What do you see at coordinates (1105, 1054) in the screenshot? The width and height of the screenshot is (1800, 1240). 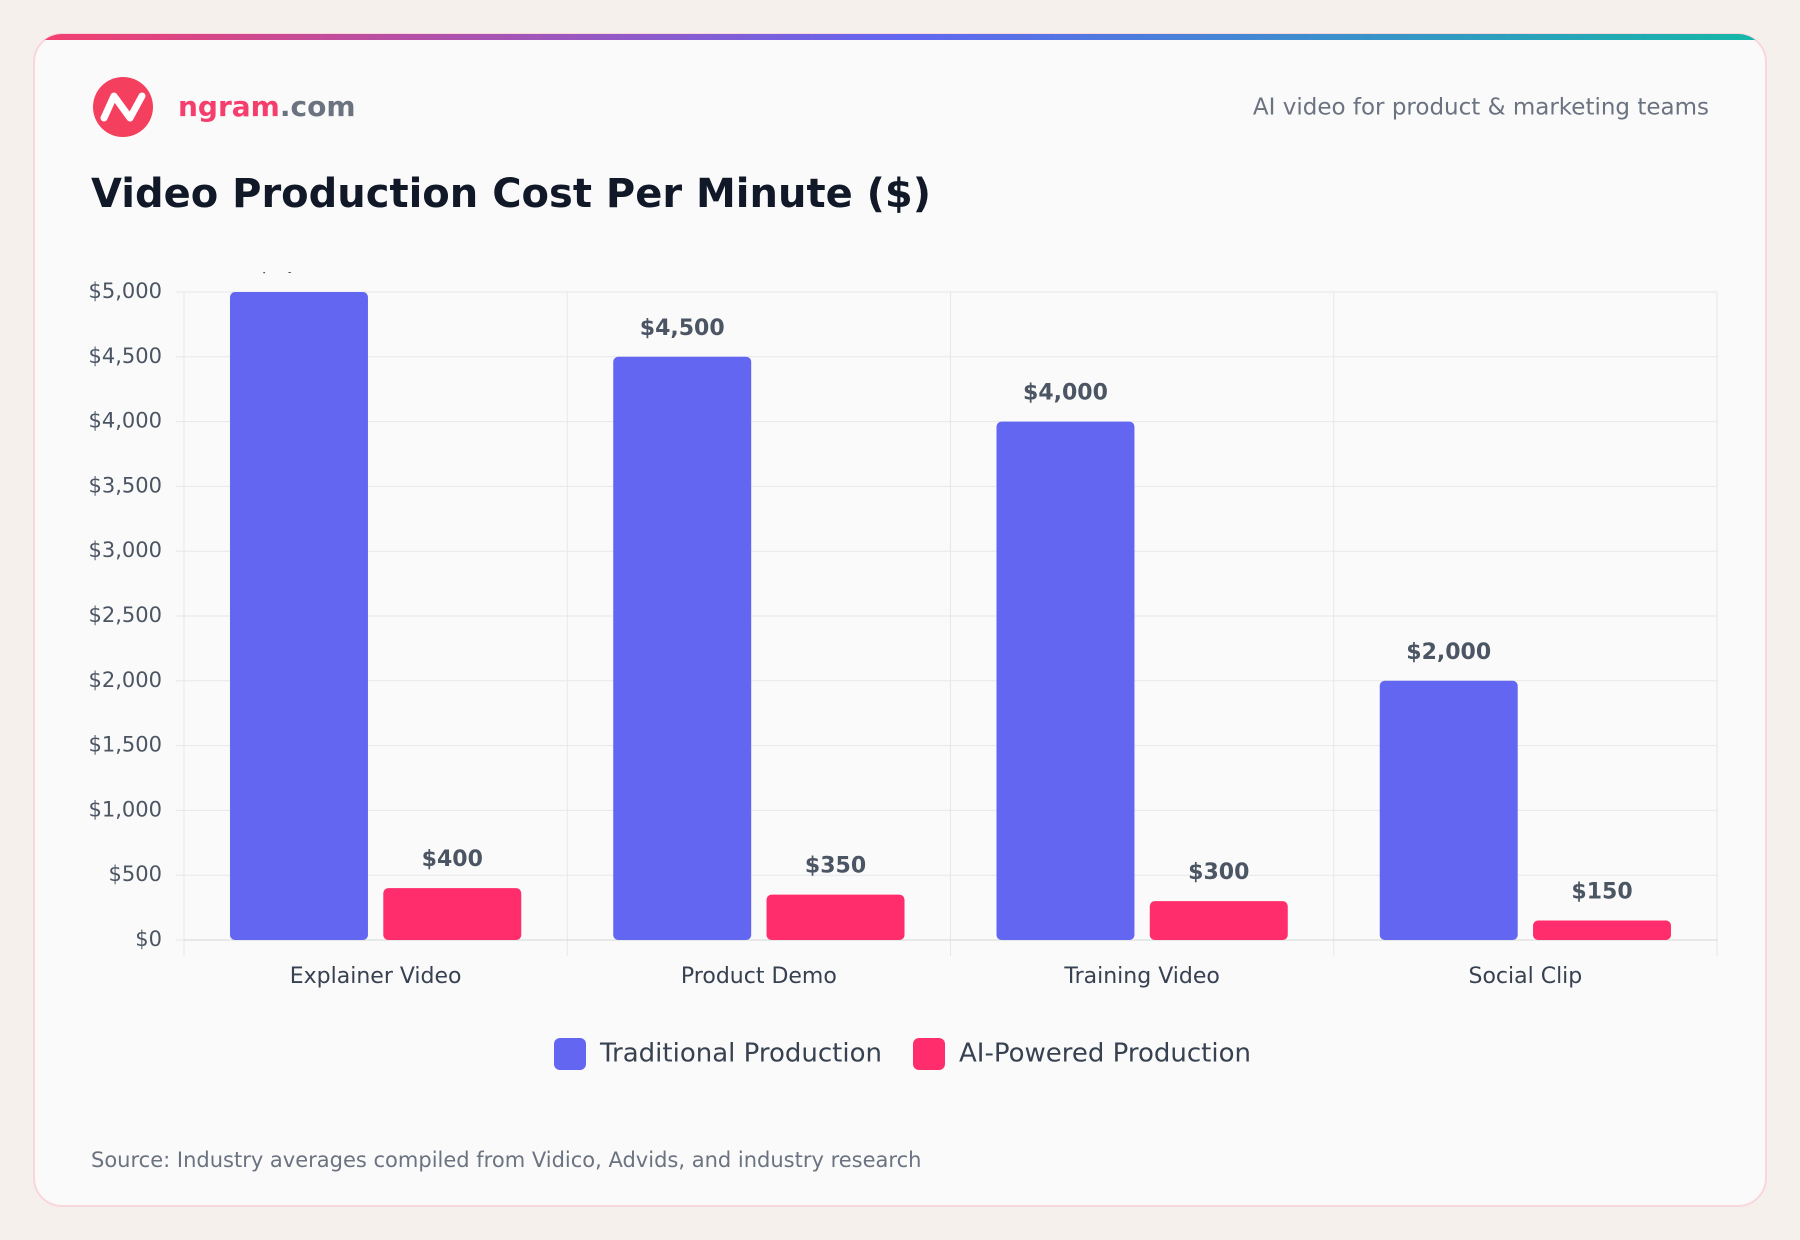 I see `legend-label: AI-Powered Production` at bounding box center [1105, 1054].